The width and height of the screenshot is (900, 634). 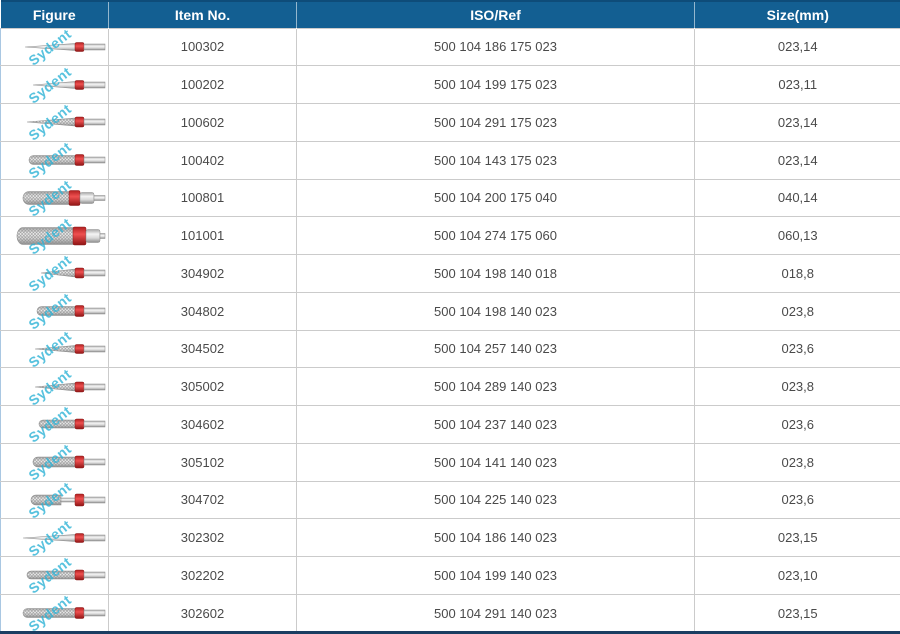 I want to click on table-row: Sydent 101001 500 104 274 175 060 060,13, so click(x=450, y=235).